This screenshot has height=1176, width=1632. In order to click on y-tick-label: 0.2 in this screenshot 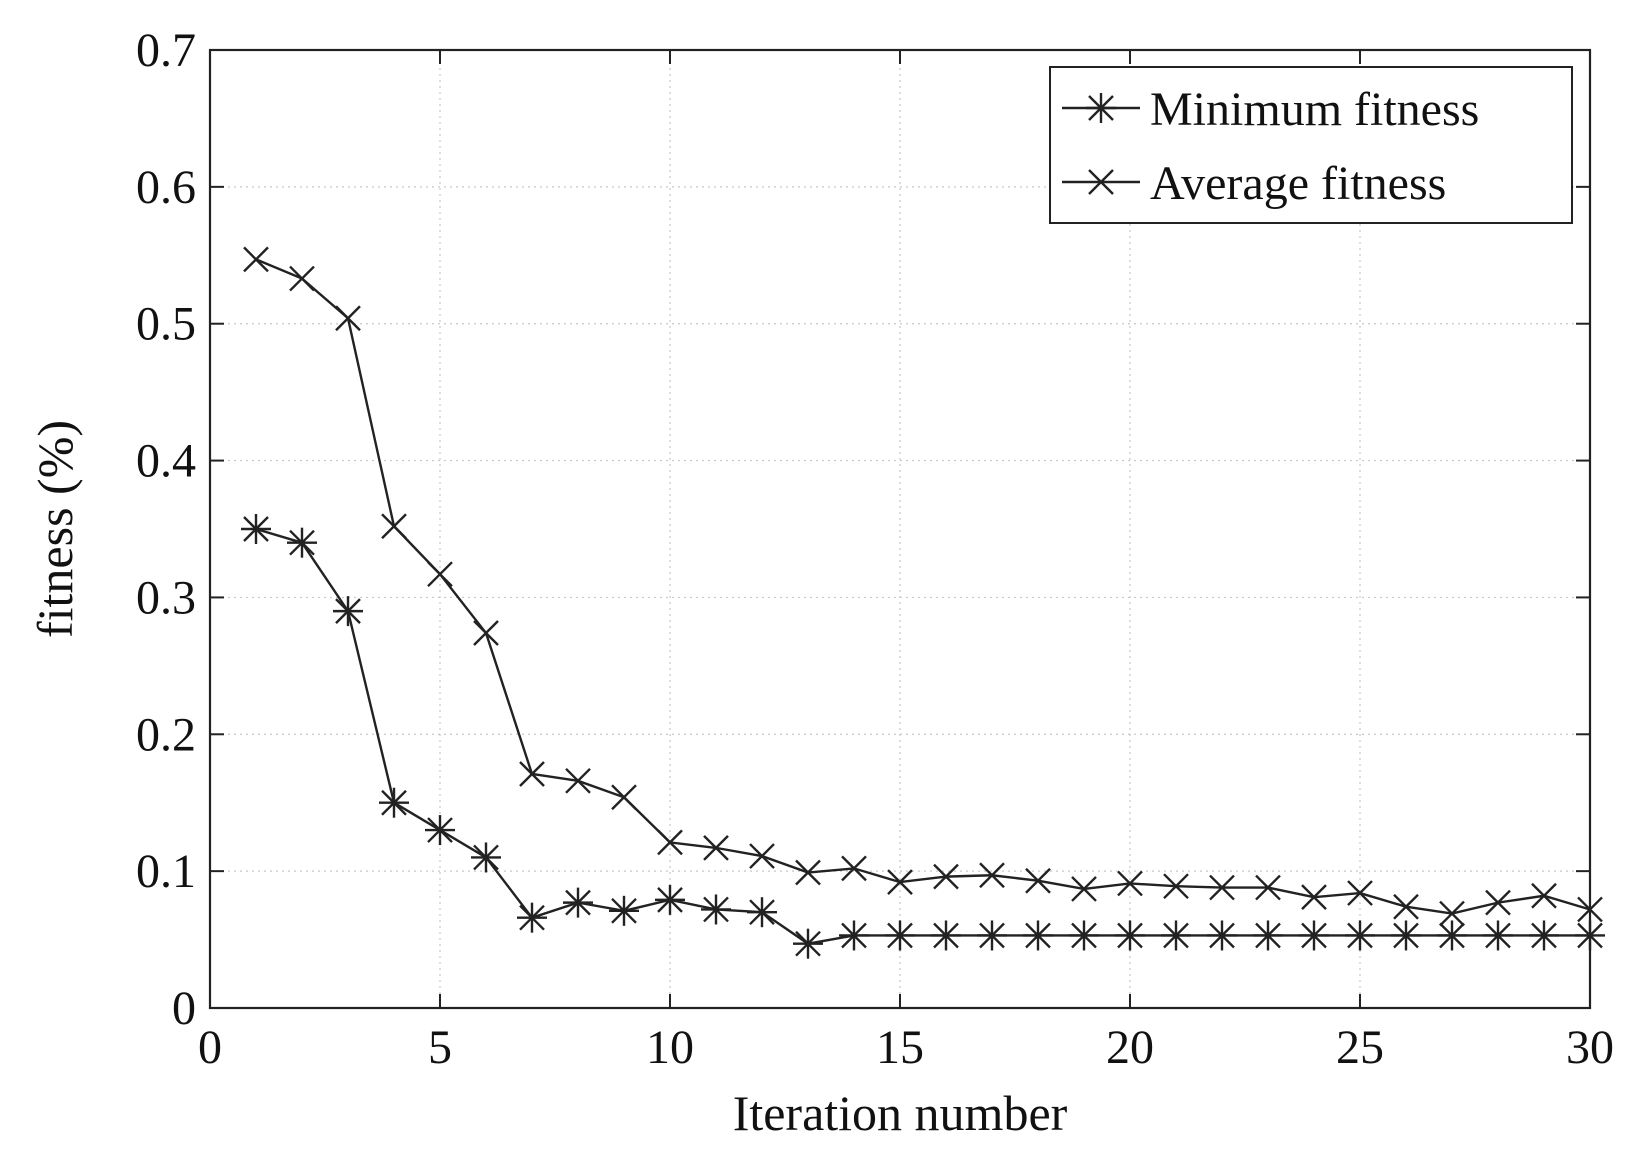, I will do `click(166, 734)`.